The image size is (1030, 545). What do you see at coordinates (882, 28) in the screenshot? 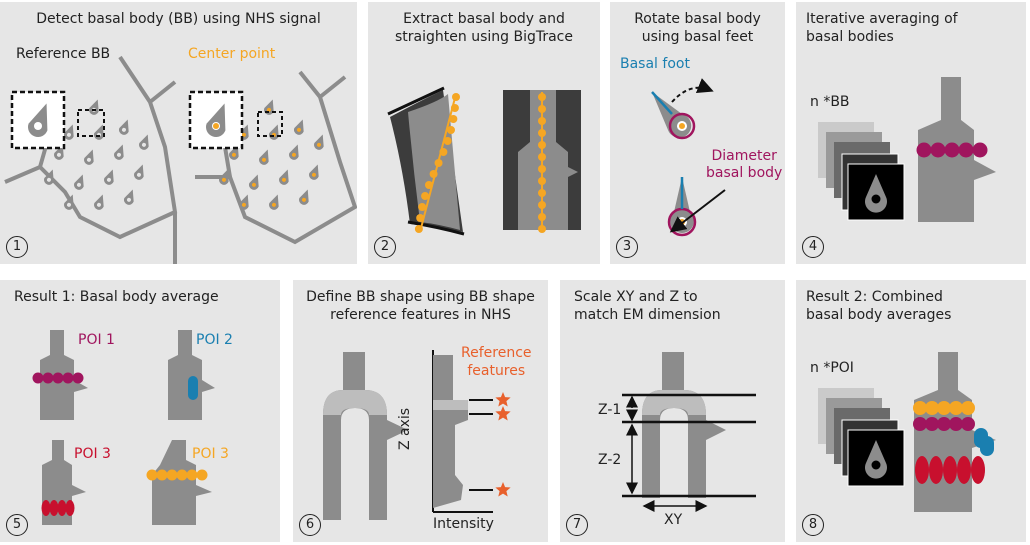
I see `panel-4-title: Iterative averaging of basal bodies` at bounding box center [882, 28].